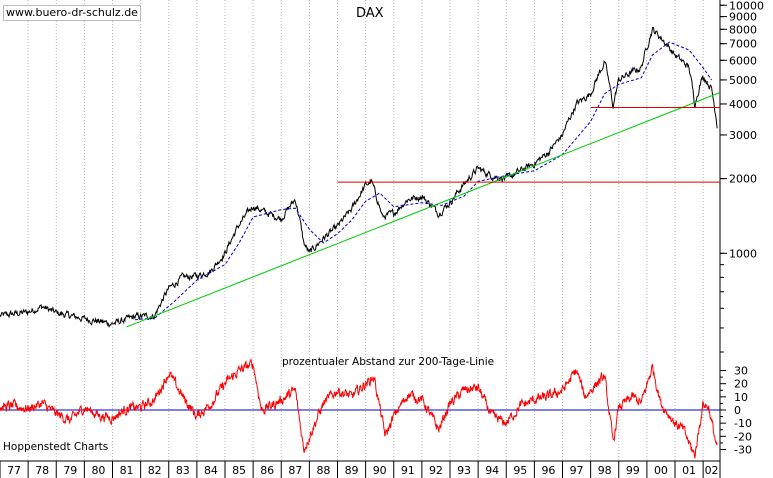  Describe the element at coordinates (183, 470) in the screenshot. I see `x-tick-label: 83` at that location.